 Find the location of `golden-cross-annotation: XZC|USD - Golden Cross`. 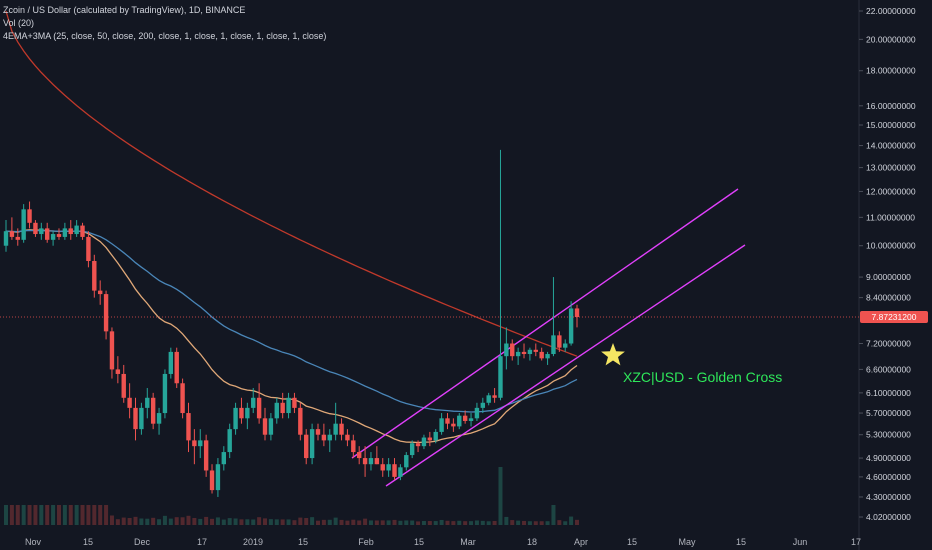

golden-cross-annotation: XZC|USD - Golden Cross is located at coordinates (703, 377).